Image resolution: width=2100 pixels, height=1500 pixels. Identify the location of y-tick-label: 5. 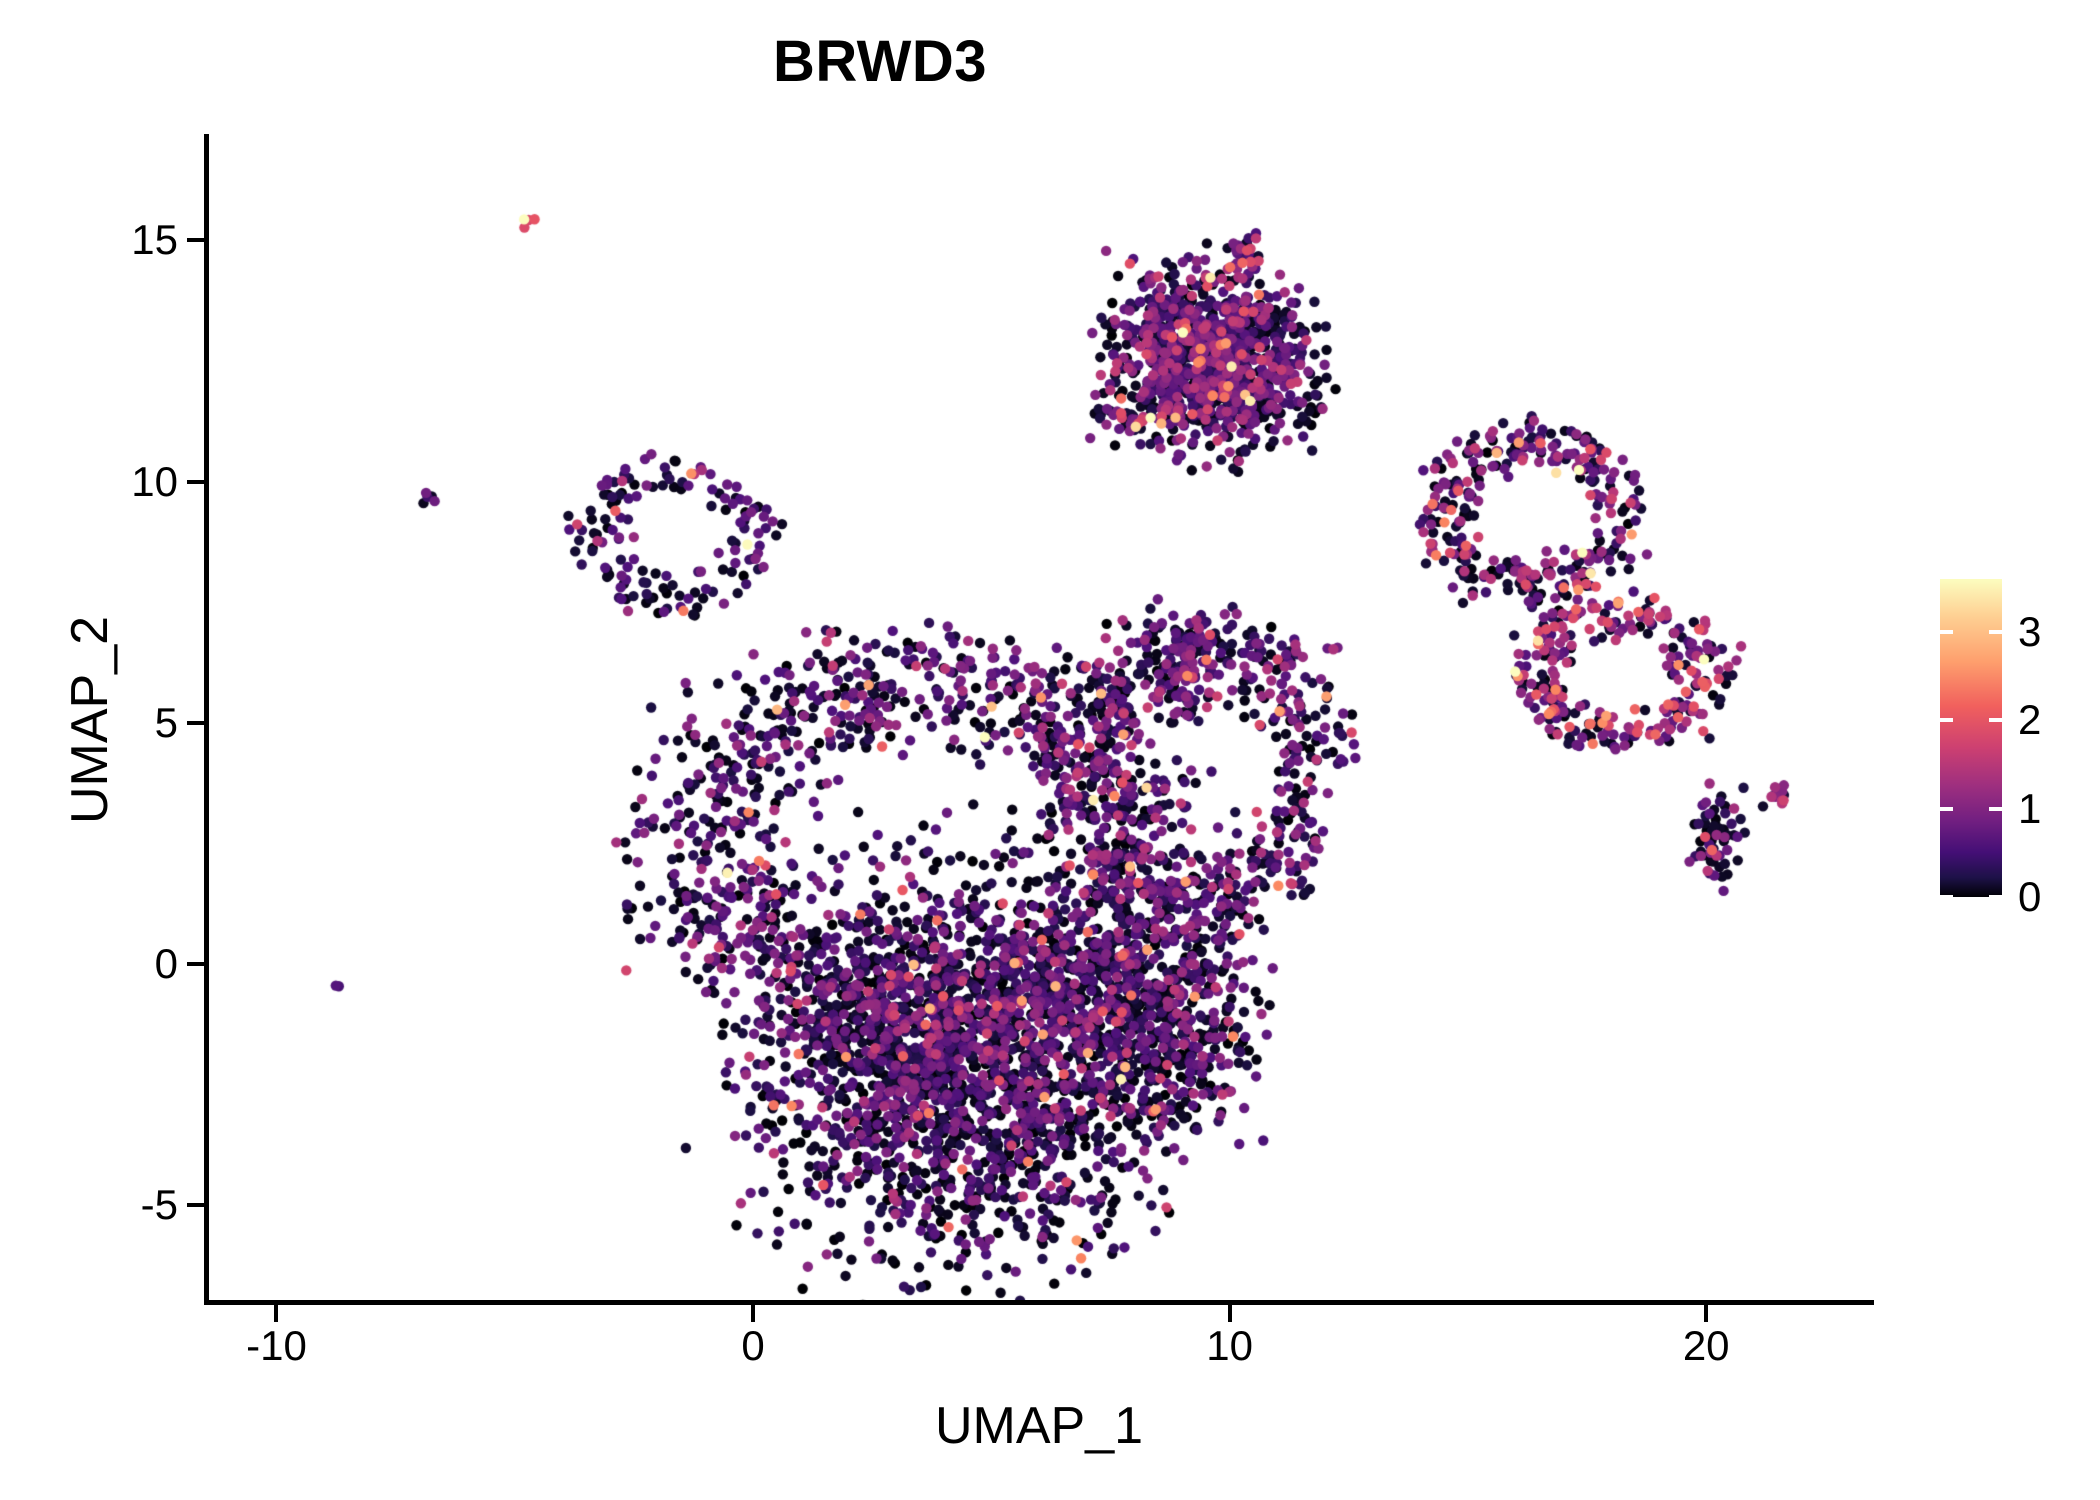
(166, 722).